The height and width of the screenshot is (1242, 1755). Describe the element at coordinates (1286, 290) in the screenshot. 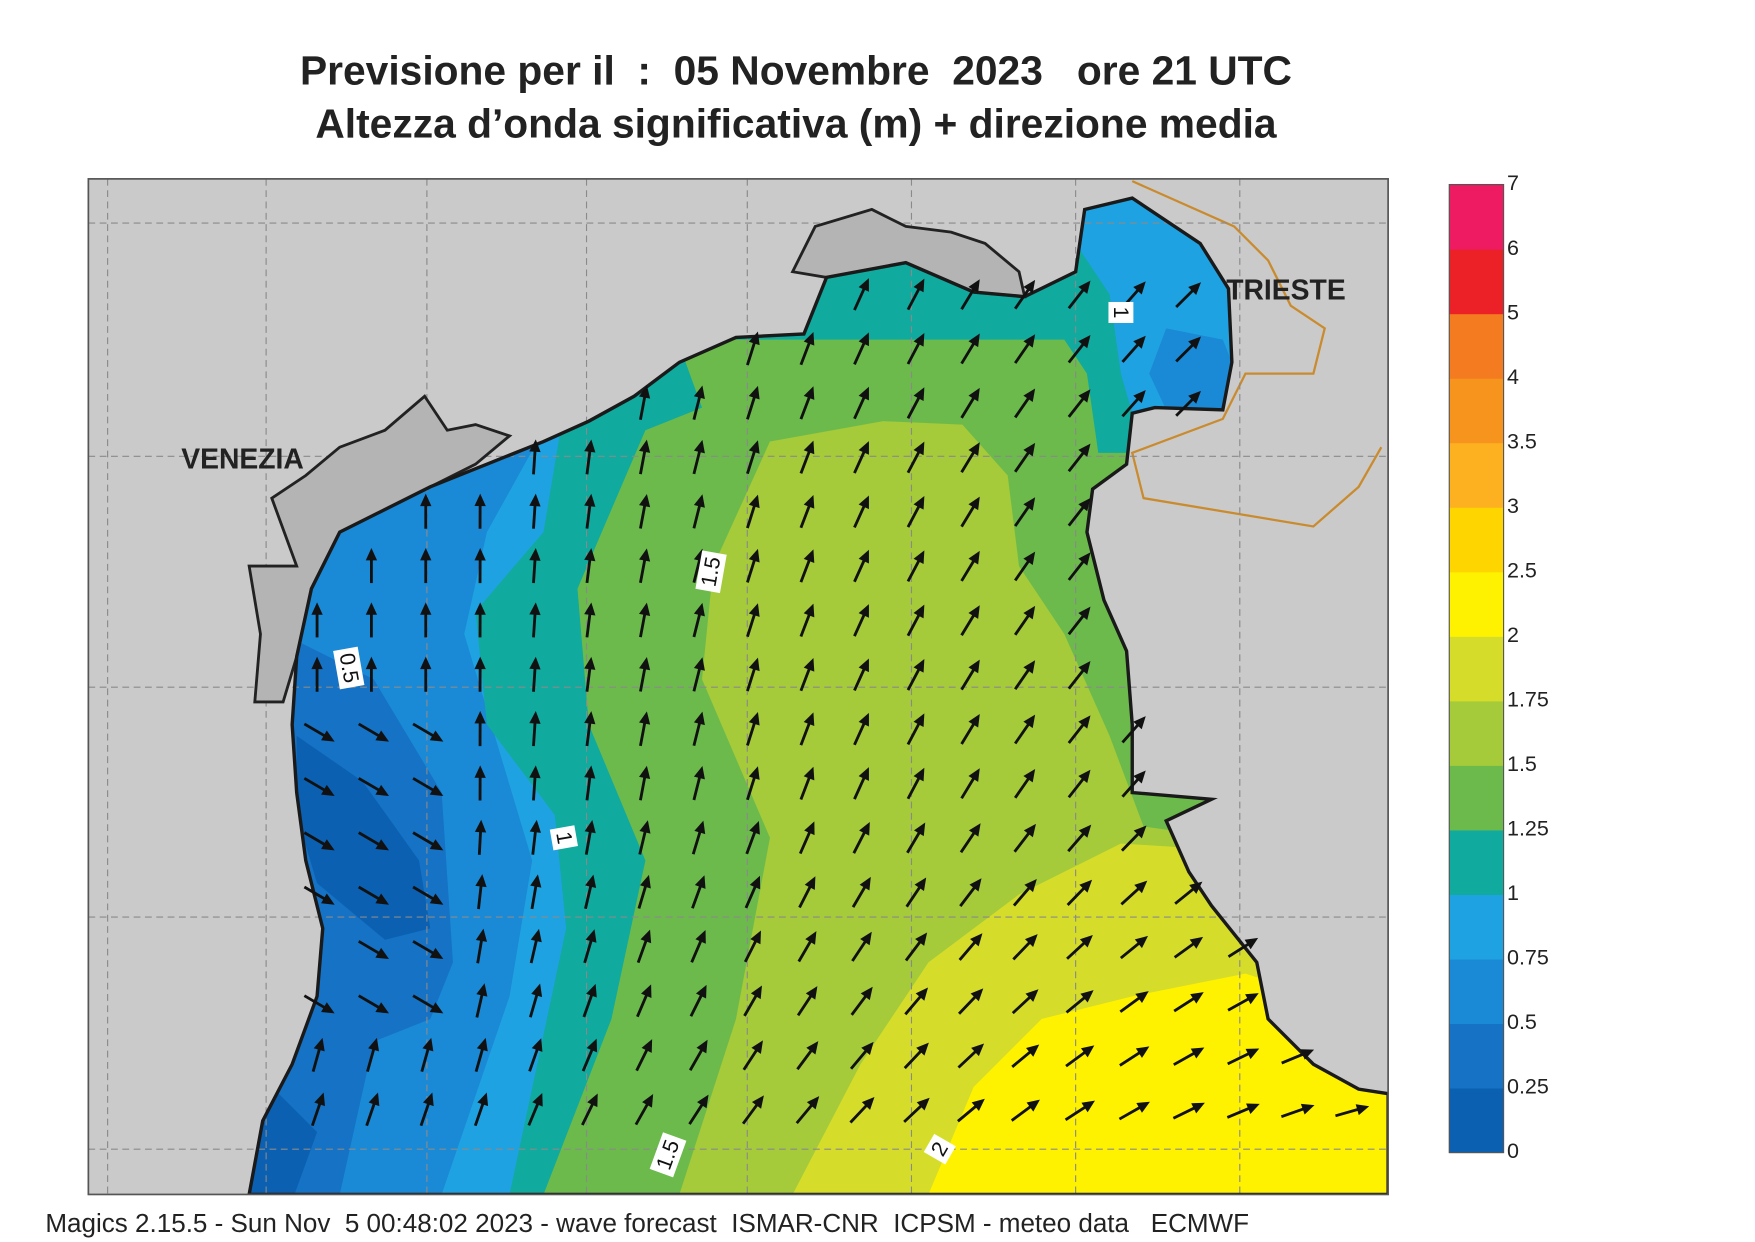

I see `place-label: TRIESTE` at that location.